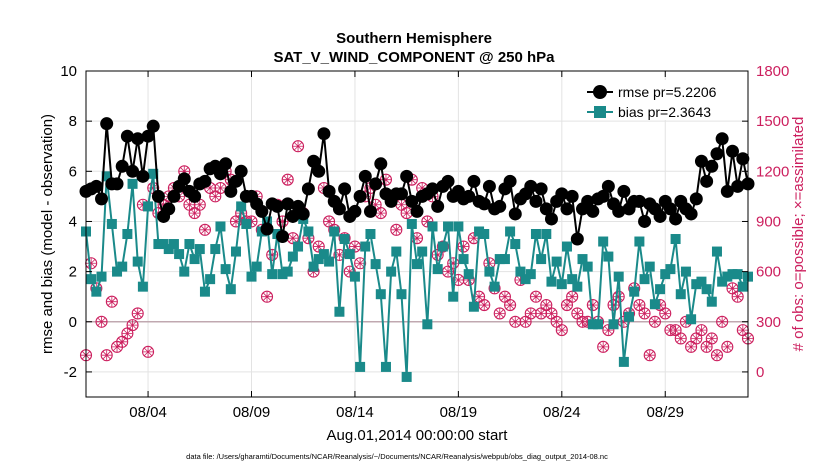 The height and width of the screenshot is (470, 830). I want to click on x-tick-label: 08/29, so click(665, 412).